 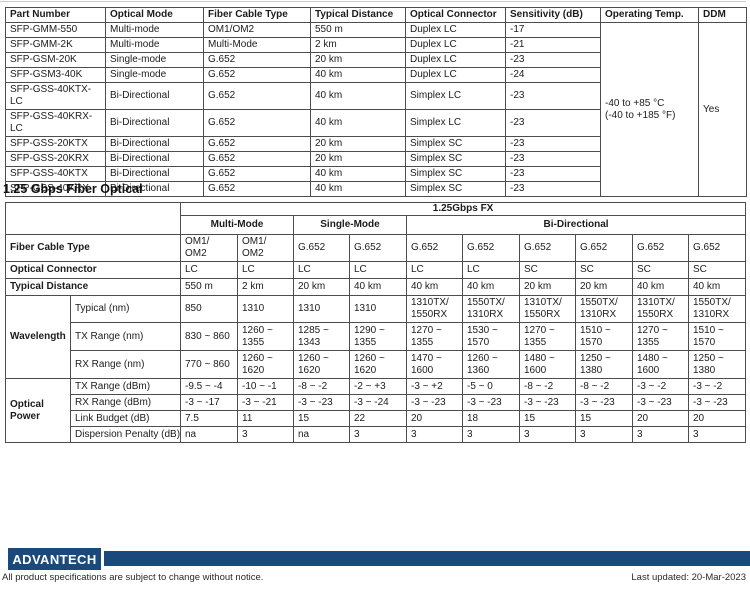 I want to click on table-cell: 1310TX/ 1550RX, so click(x=434, y=309).